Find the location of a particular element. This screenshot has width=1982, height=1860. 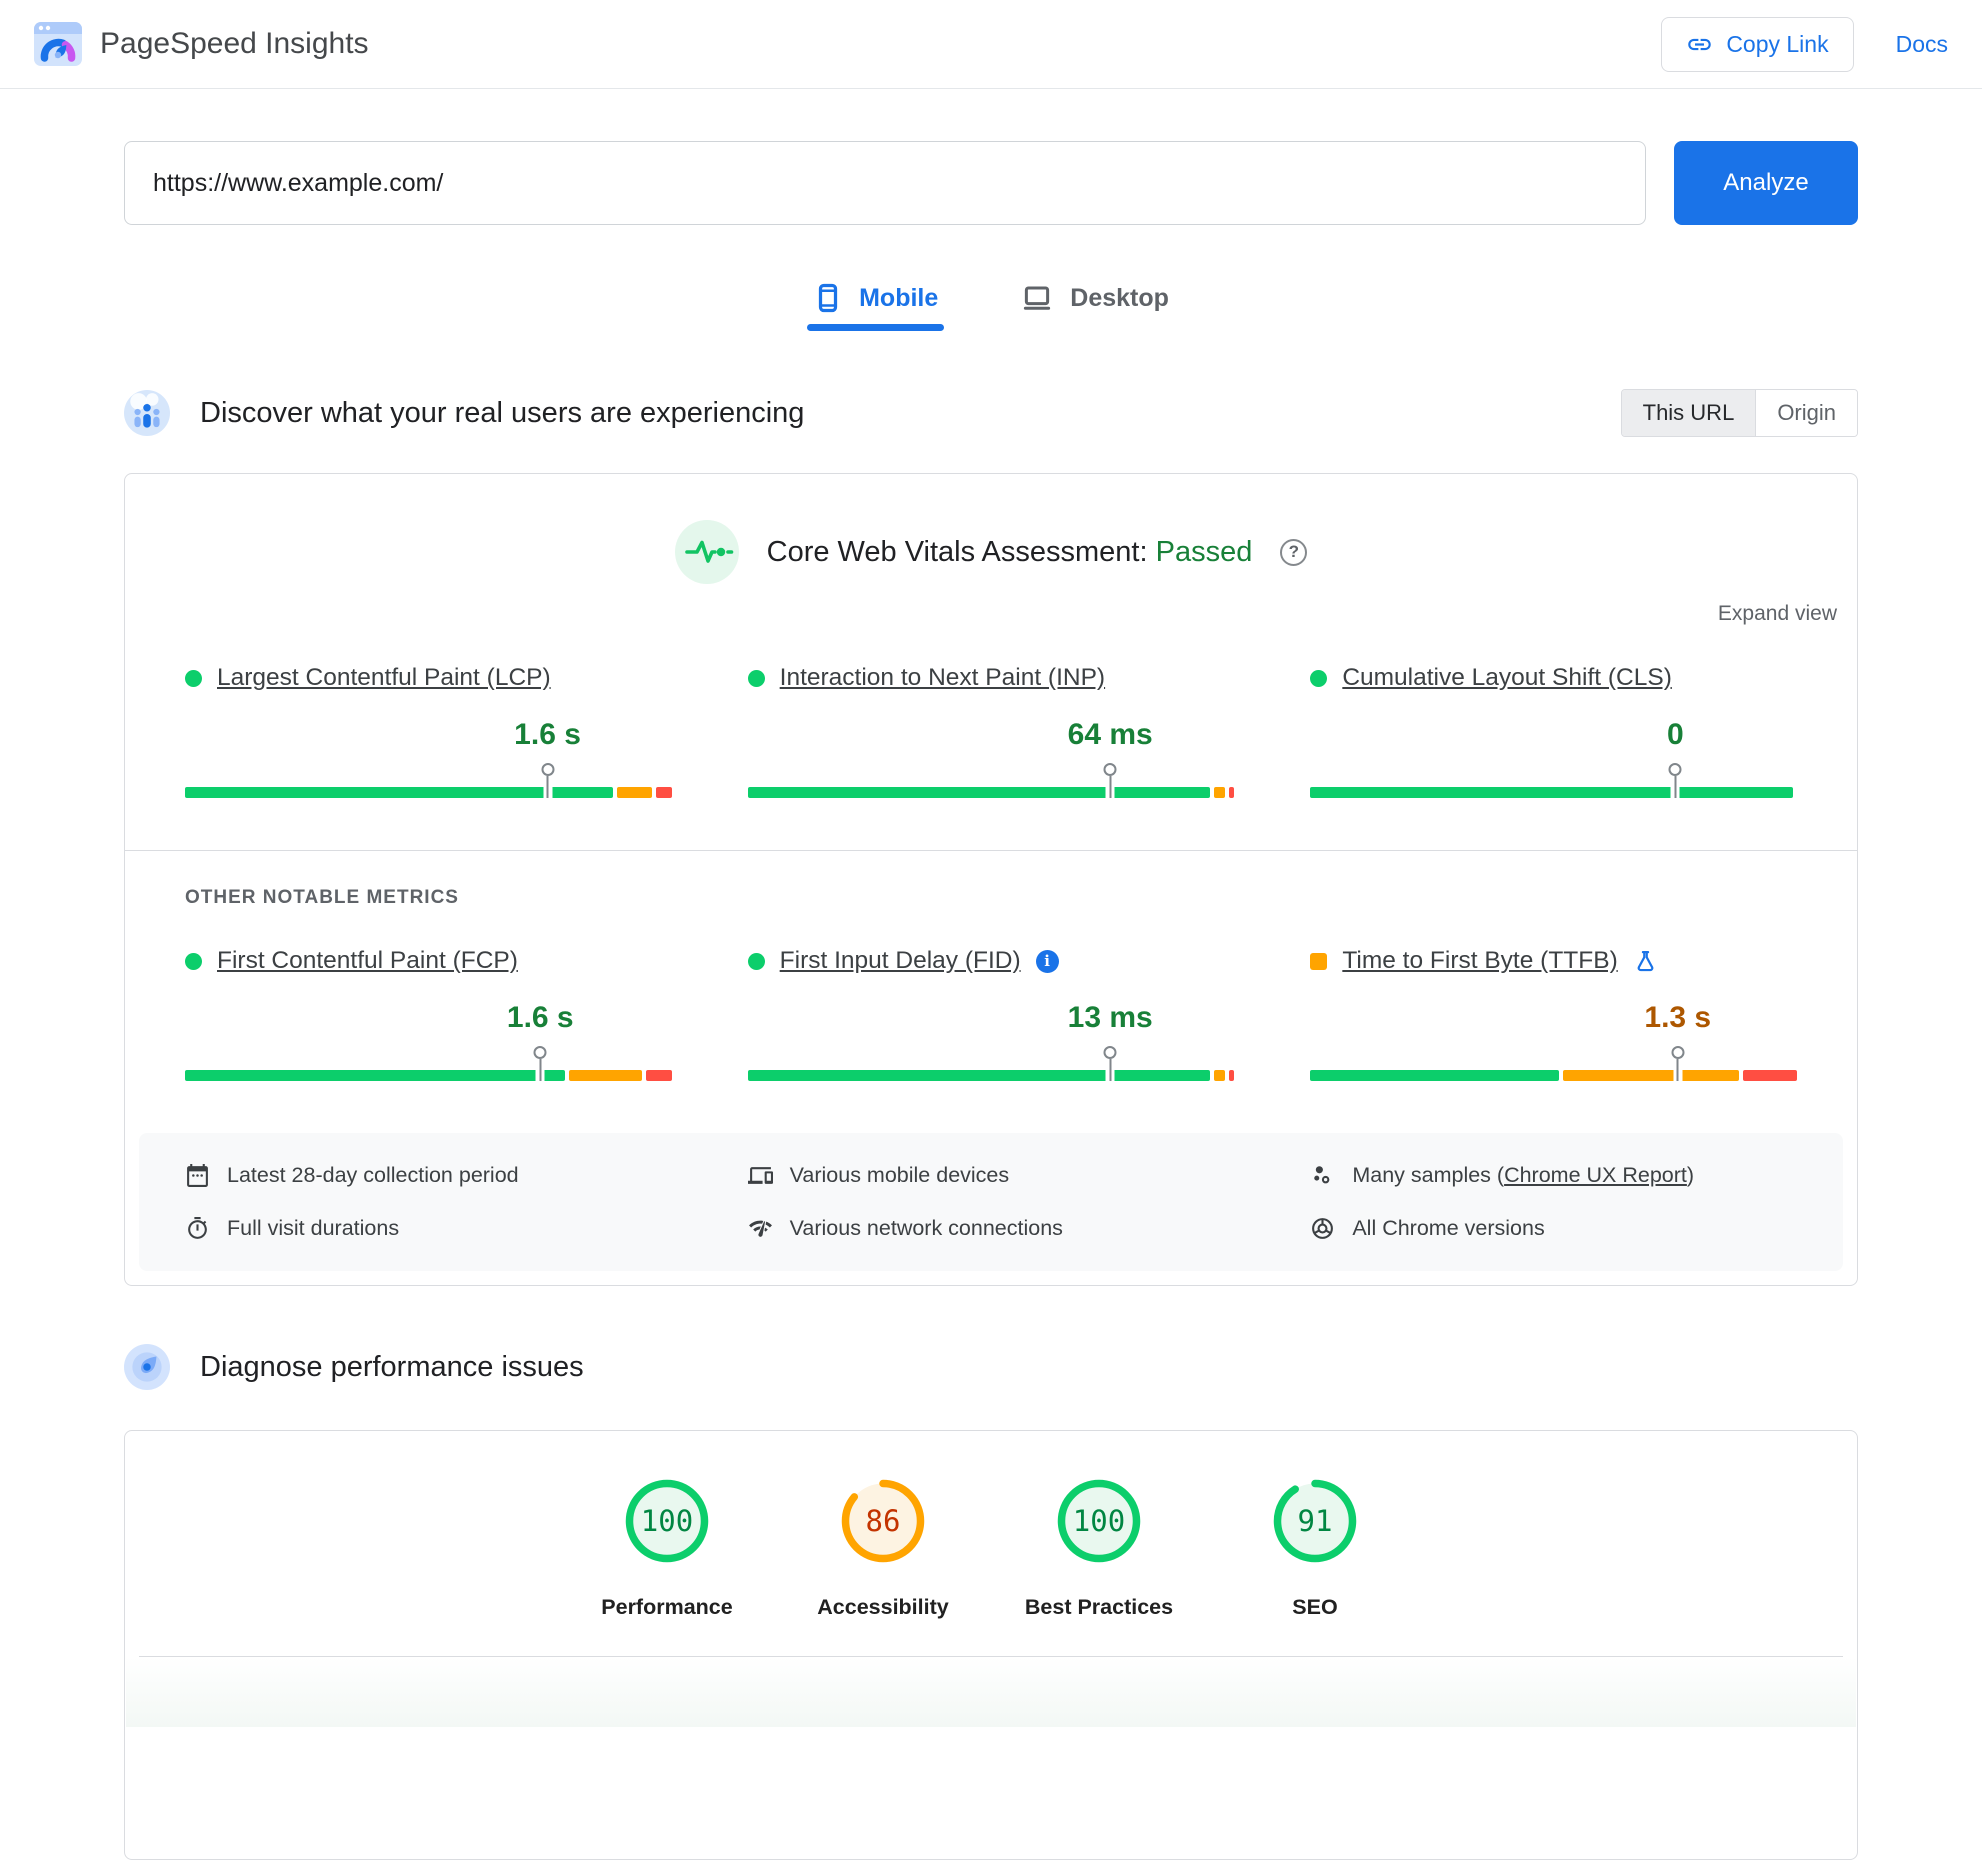

scores-divider is located at coordinates (991, 1656).